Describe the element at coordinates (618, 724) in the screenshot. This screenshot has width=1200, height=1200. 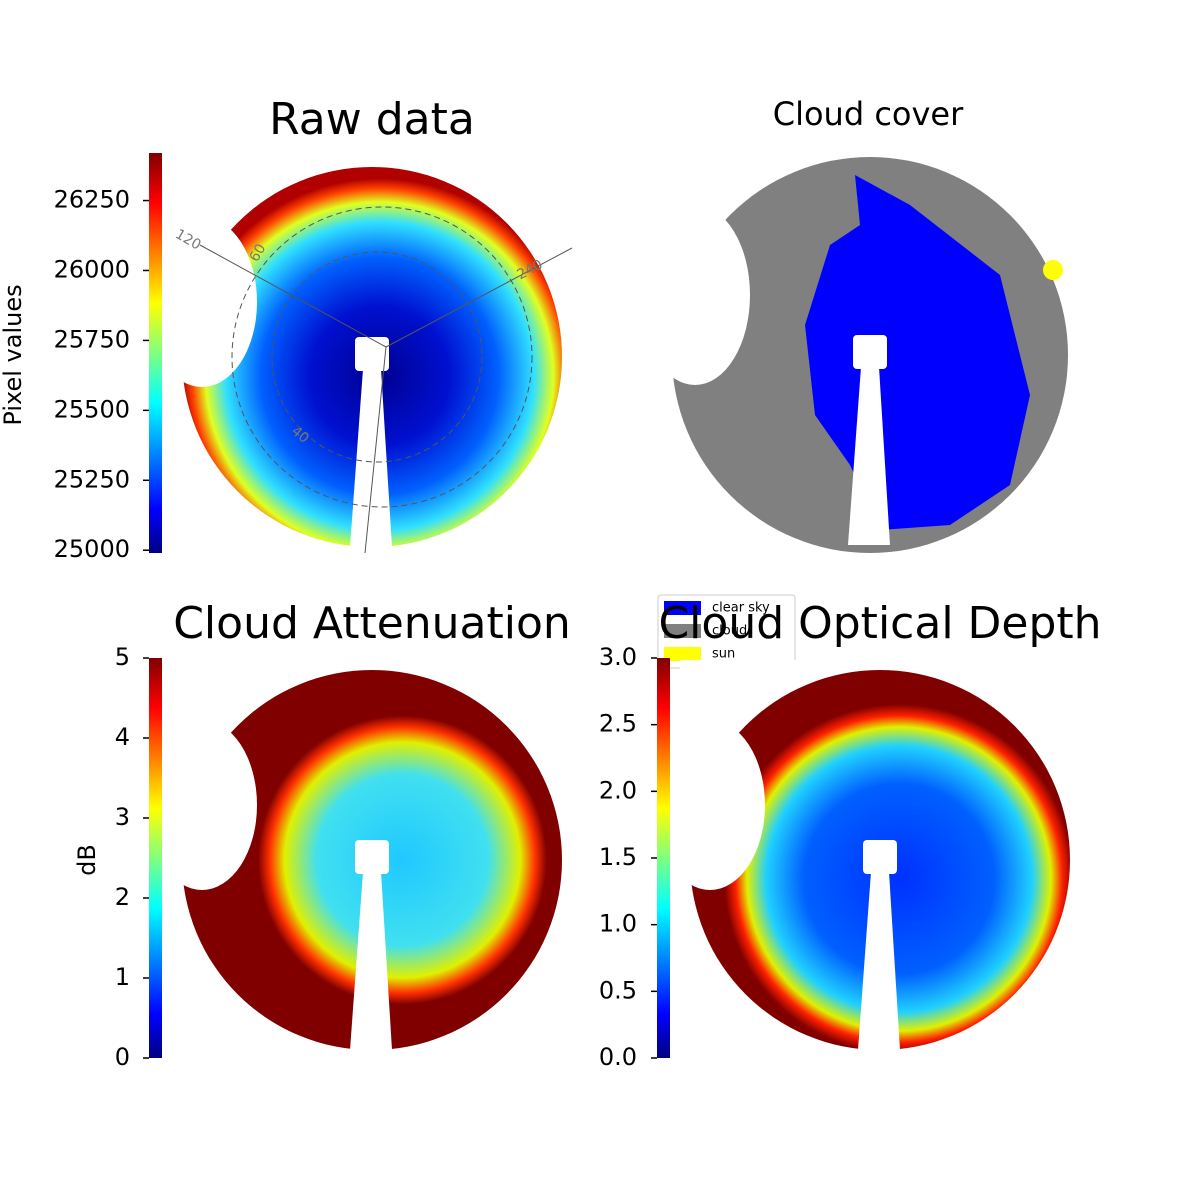
I see `colorbar-tick-label: 2.5` at that location.